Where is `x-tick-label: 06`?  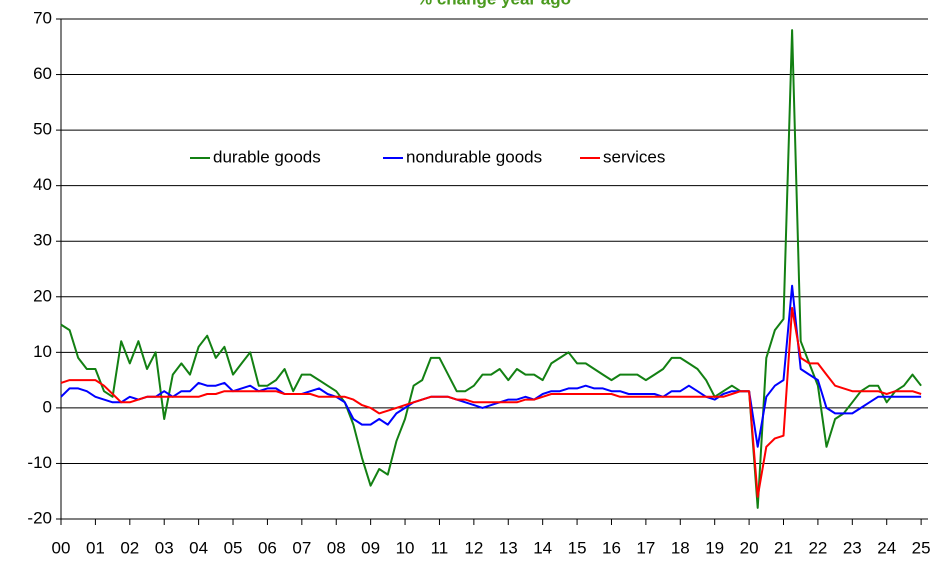
x-tick-label: 06 is located at coordinates (267, 547).